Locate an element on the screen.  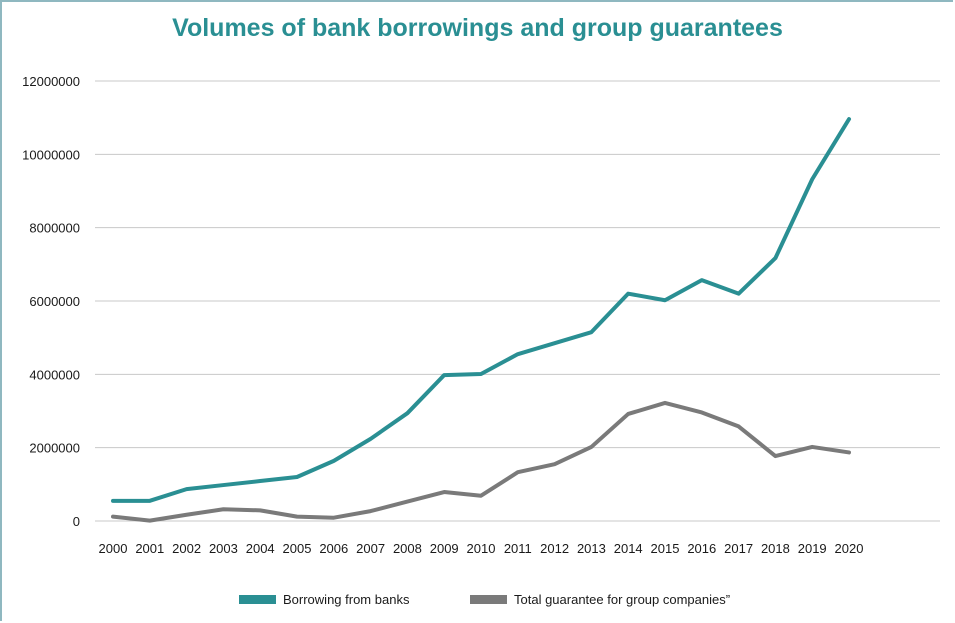
y-tick-label: 12000000 is located at coordinates (51, 81).